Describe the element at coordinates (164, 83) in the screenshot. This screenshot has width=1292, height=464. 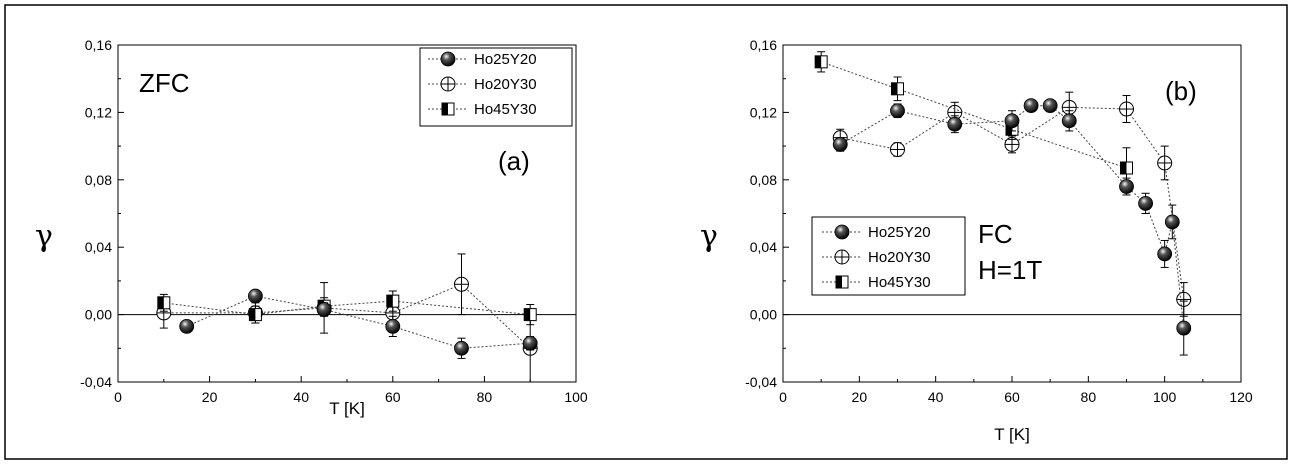
I see `annotation-zfc: ZFC` at that location.